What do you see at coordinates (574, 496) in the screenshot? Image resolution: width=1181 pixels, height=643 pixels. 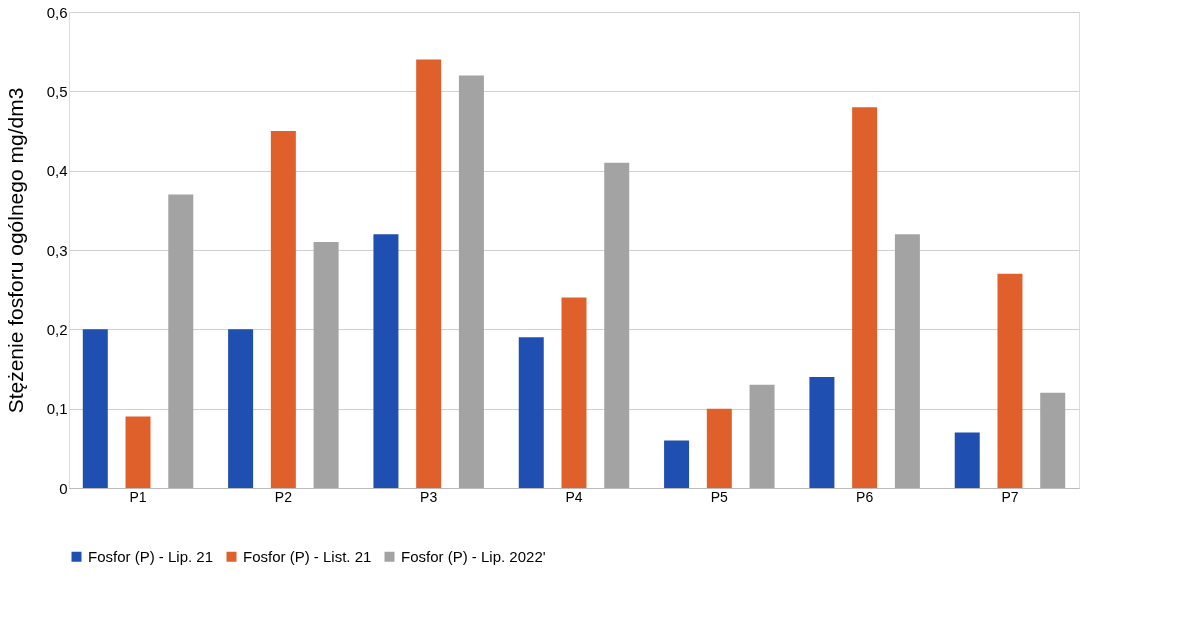 I see `x-tick-label: P4` at bounding box center [574, 496].